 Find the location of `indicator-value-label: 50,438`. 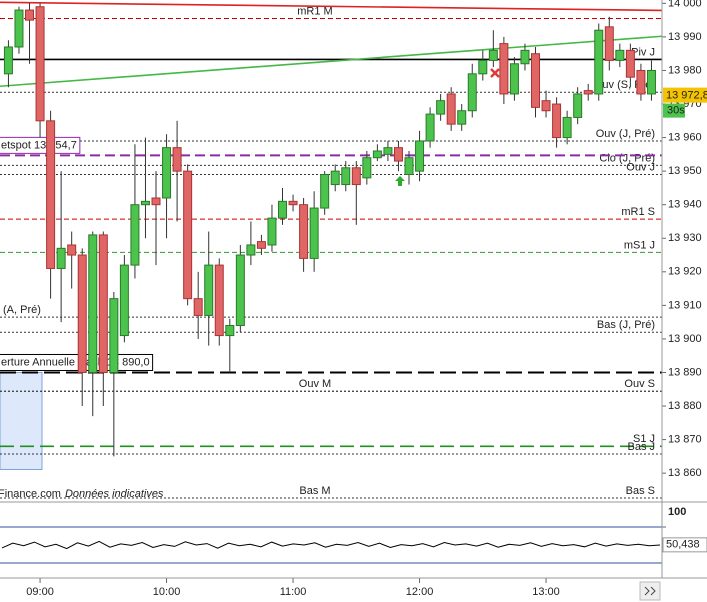

indicator-value-label: 50,438 is located at coordinates (683, 545).